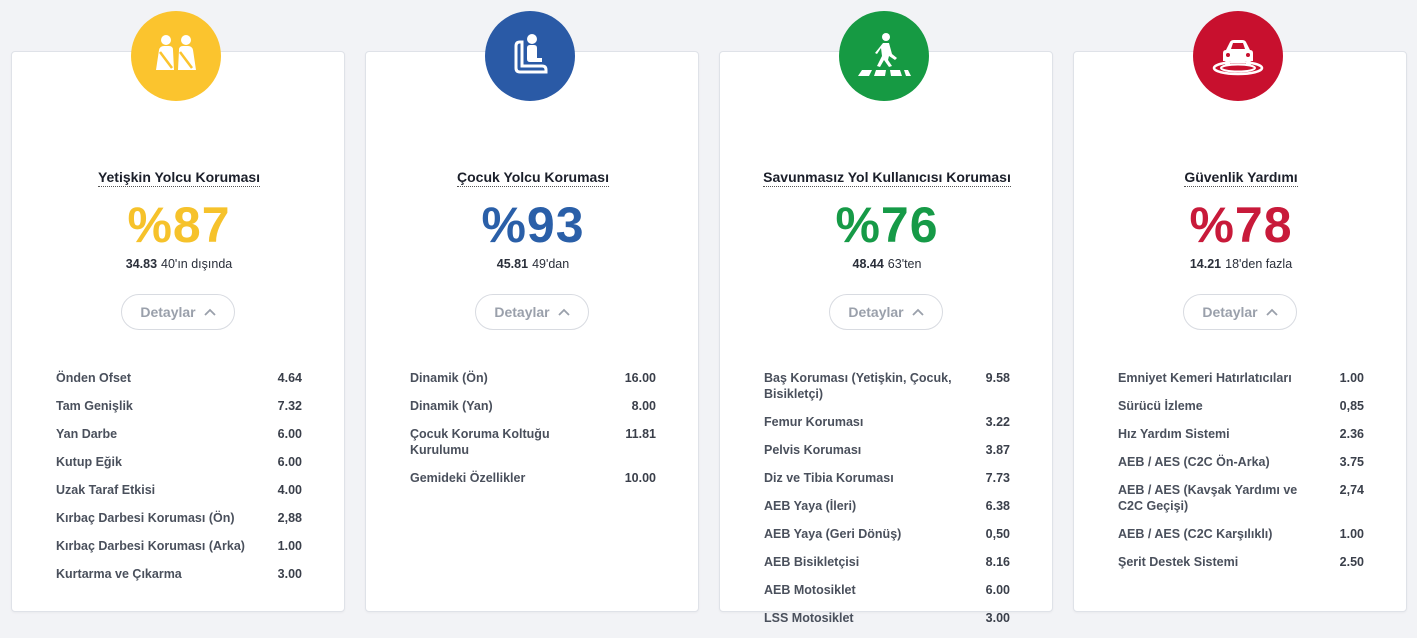  What do you see at coordinates (150, 546) in the screenshot?
I see `row-label: Kırbaç Darbesi Koruması (Arka)` at bounding box center [150, 546].